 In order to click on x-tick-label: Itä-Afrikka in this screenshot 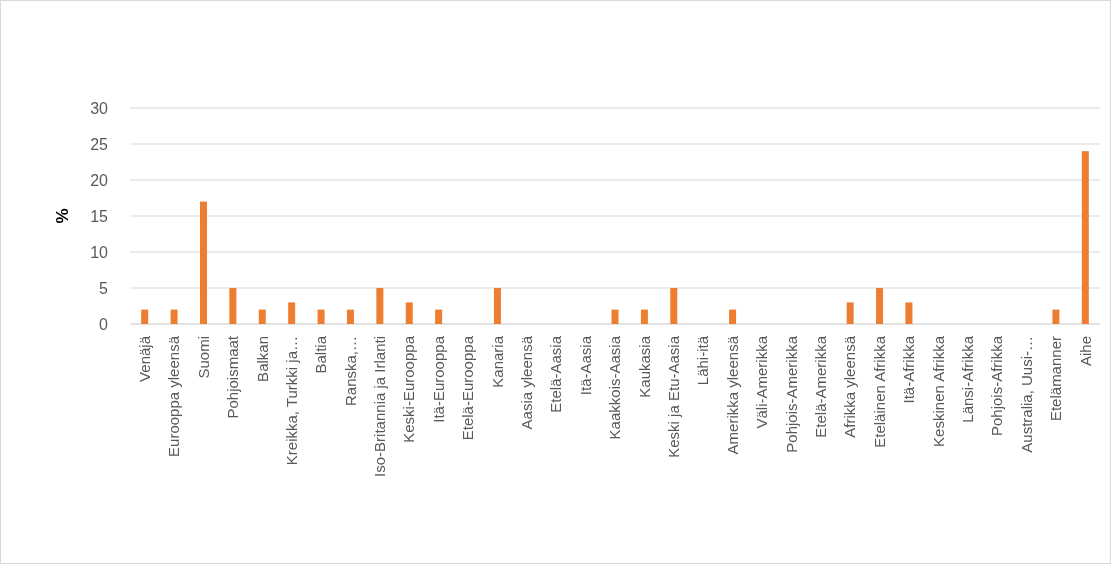, I will do `click(909, 369)`.